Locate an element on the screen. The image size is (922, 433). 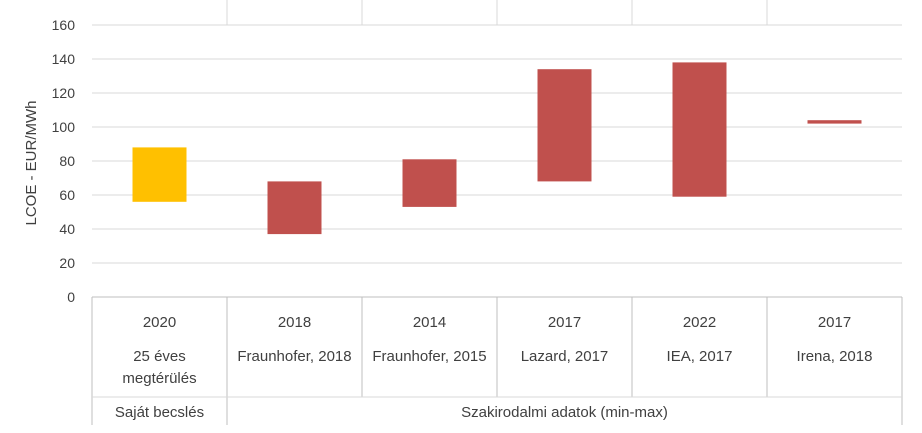
category-year: 2018 is located at coordinates (294, 322).